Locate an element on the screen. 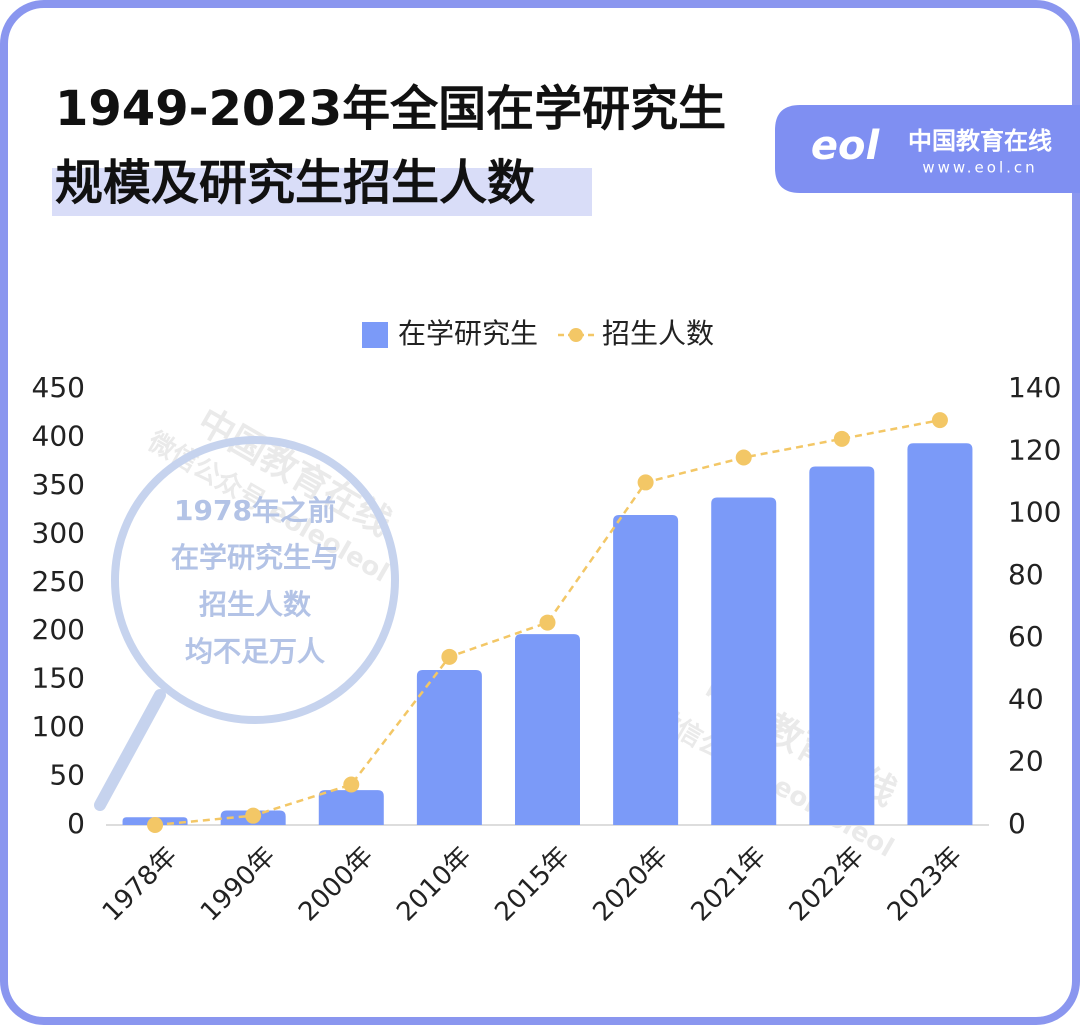  y2-tick-label: 80 is located at coordinates (1026, 574).